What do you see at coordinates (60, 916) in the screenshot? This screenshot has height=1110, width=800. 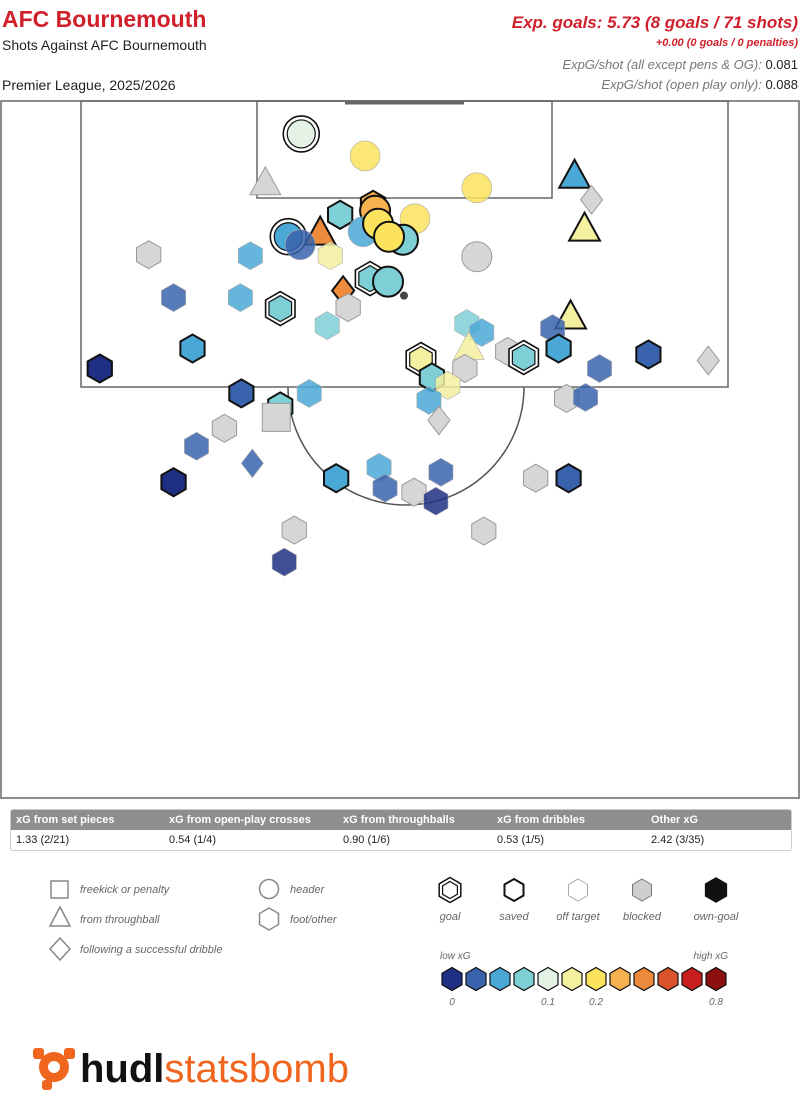 I see `triangle-legend-icon` at bounding box center [60, 916].